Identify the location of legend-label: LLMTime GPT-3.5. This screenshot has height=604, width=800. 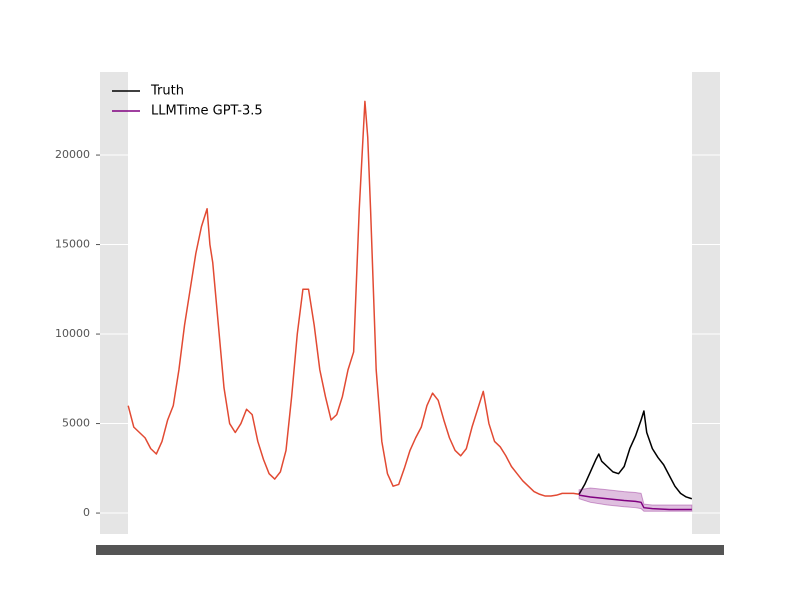
(207, 111).